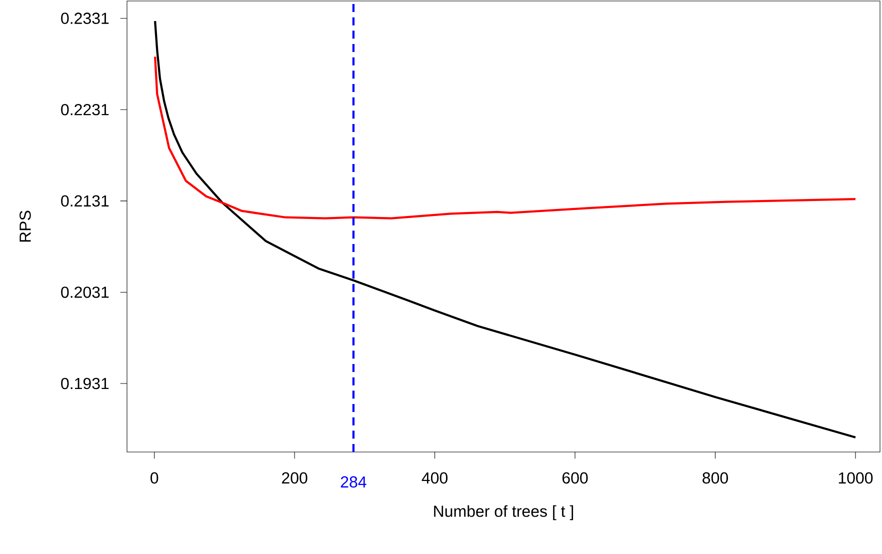 The width and height of the screenshot is (882, 554). What do you see at coordinates (85, 18) in the screenshot?
I see `y-tick-label: 0.2331` at bounding box center [85, 18].